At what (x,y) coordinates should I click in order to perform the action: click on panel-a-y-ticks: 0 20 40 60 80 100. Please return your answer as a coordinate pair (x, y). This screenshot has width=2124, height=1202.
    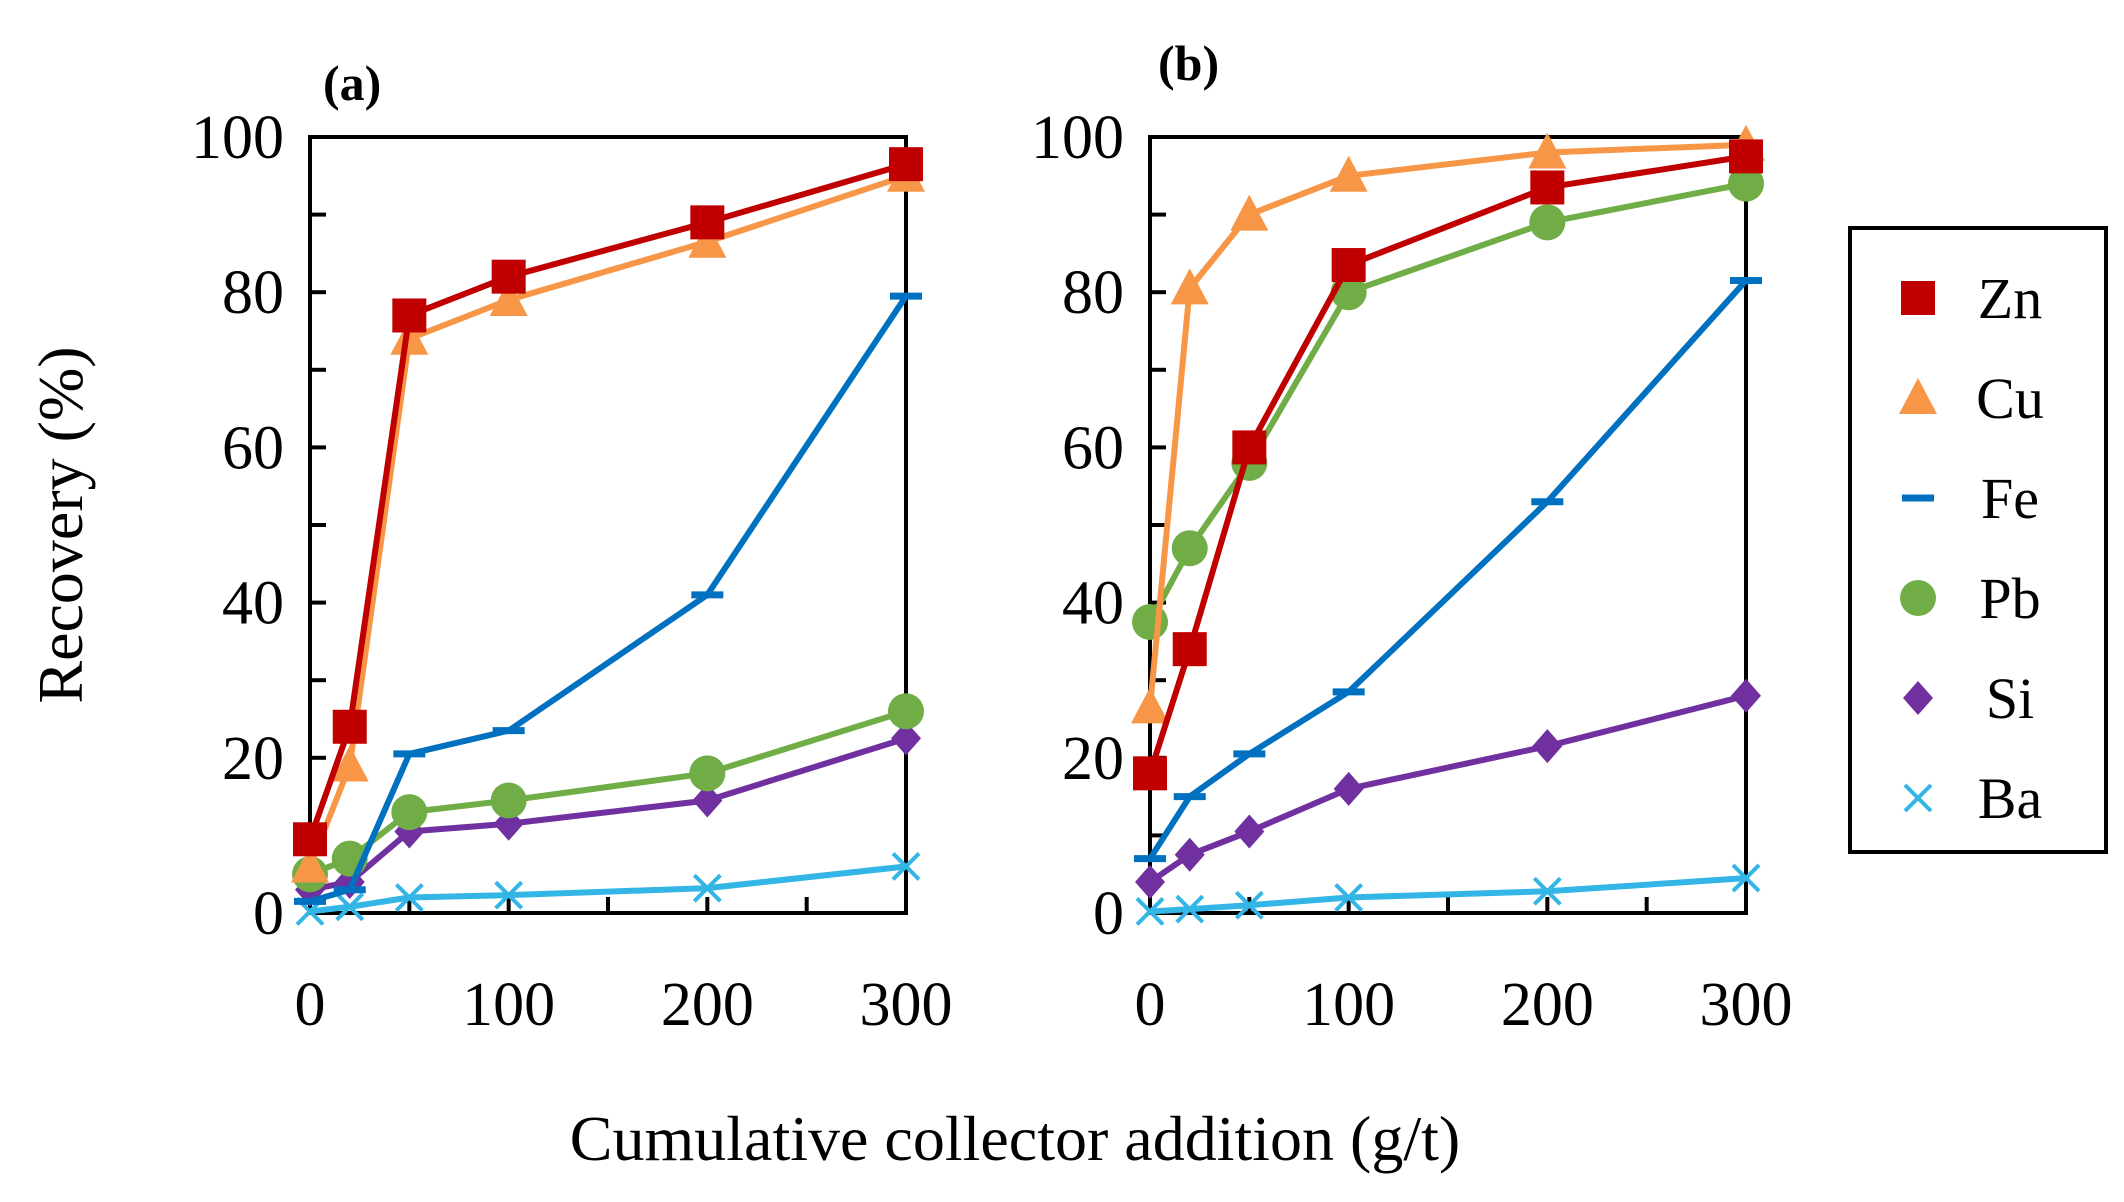
    Looking at the image, I should click on (258, 526).